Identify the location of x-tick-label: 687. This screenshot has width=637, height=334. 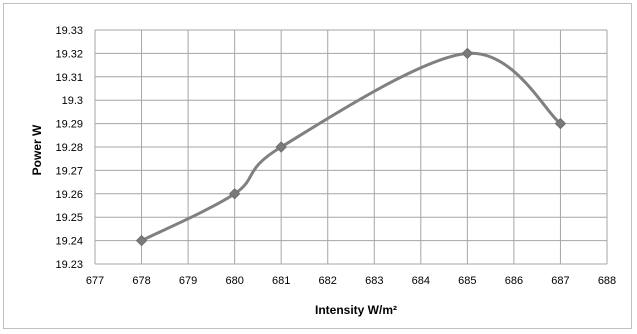
(560, 281).